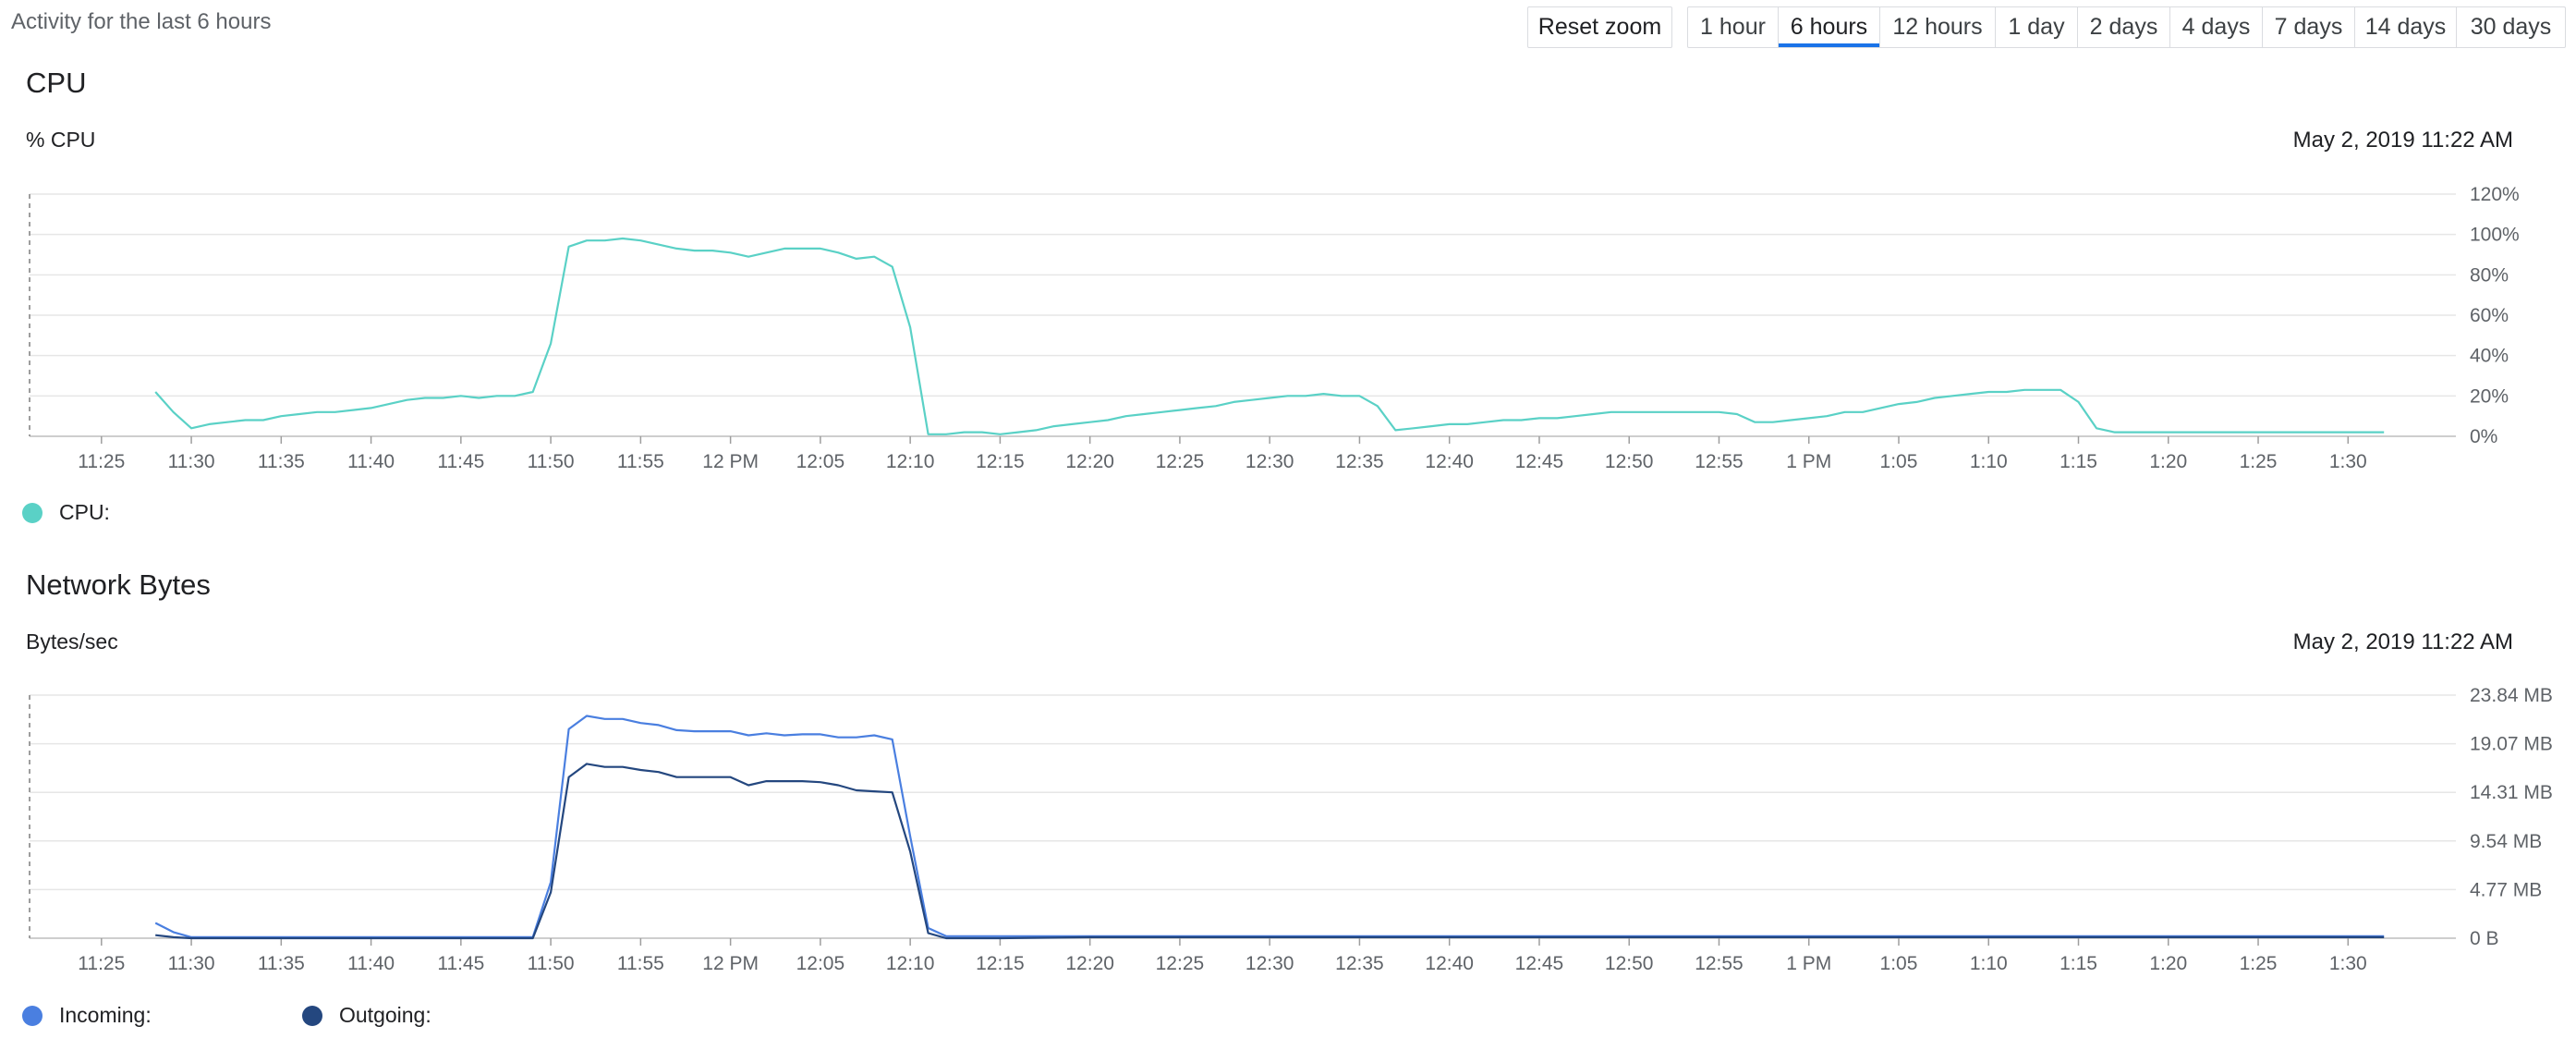 The image size is (2576, 1063). Describe the element at coordinates (56, 83) in the screenshot. I see `cpu-section-title: CPU` at that location.